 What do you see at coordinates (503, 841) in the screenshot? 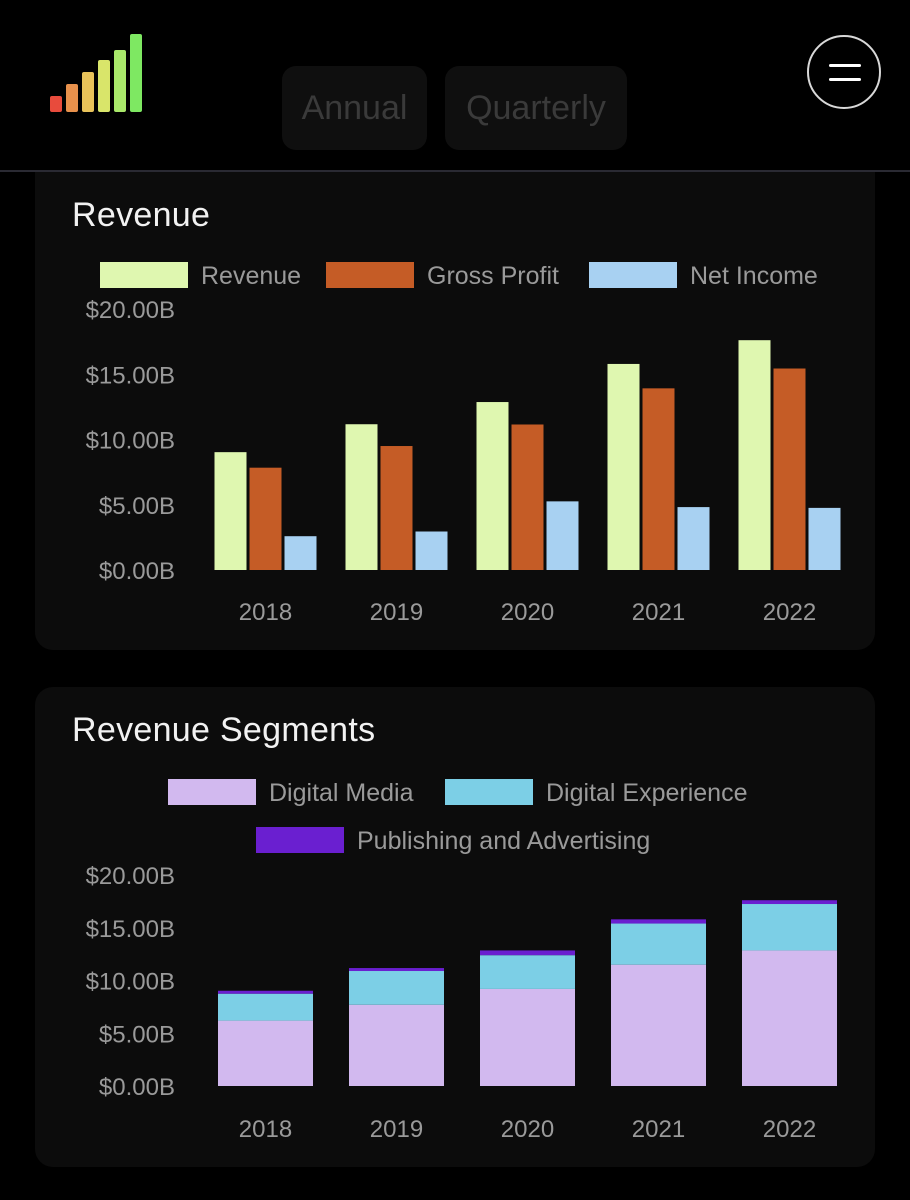
I see `legend-label: Publishing and Advertising` at bounding box center [503, 841].